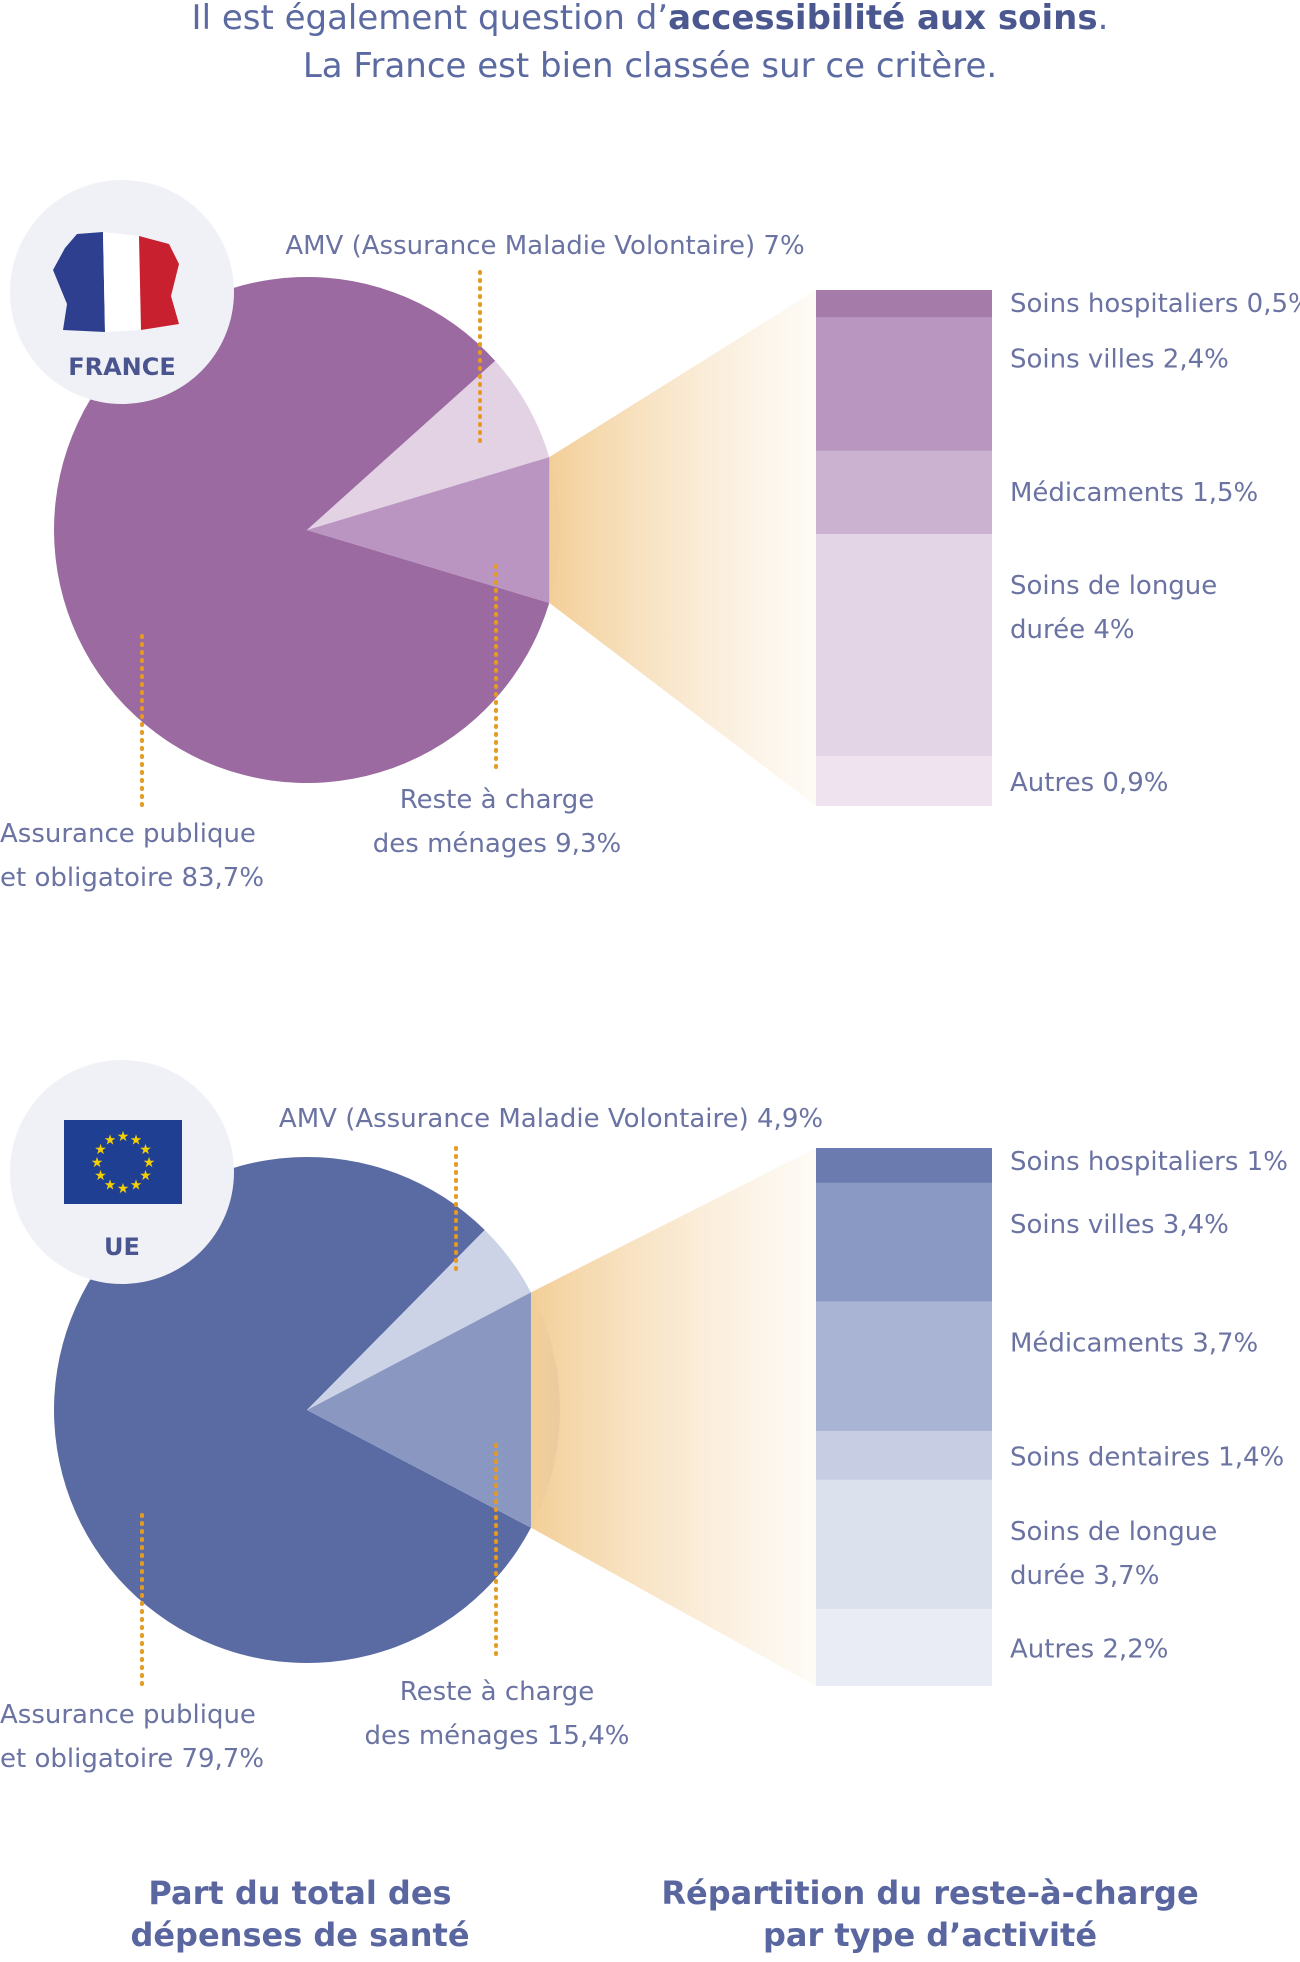 The width and height of the screenshot is (1300, 1962). What do you see at coordinates (300, 1914) in the screenshot?
I see `footer-left-title: Part du total des dépenses de santé` at bounding box center [300, 1914].